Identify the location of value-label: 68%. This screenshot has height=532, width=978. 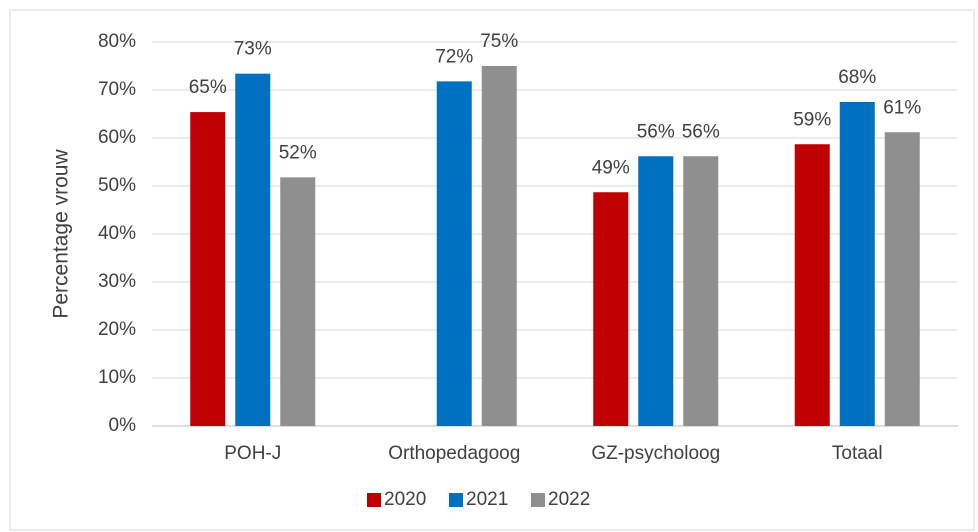
(857, 77).